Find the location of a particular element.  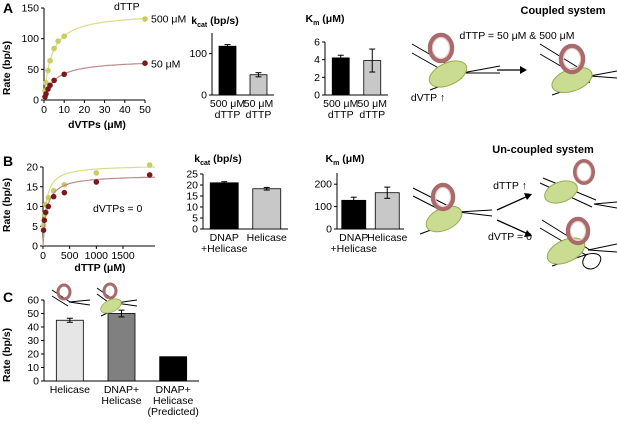

panel-b-rate-ytick-3: 15 is located at coordinates (32, 187).